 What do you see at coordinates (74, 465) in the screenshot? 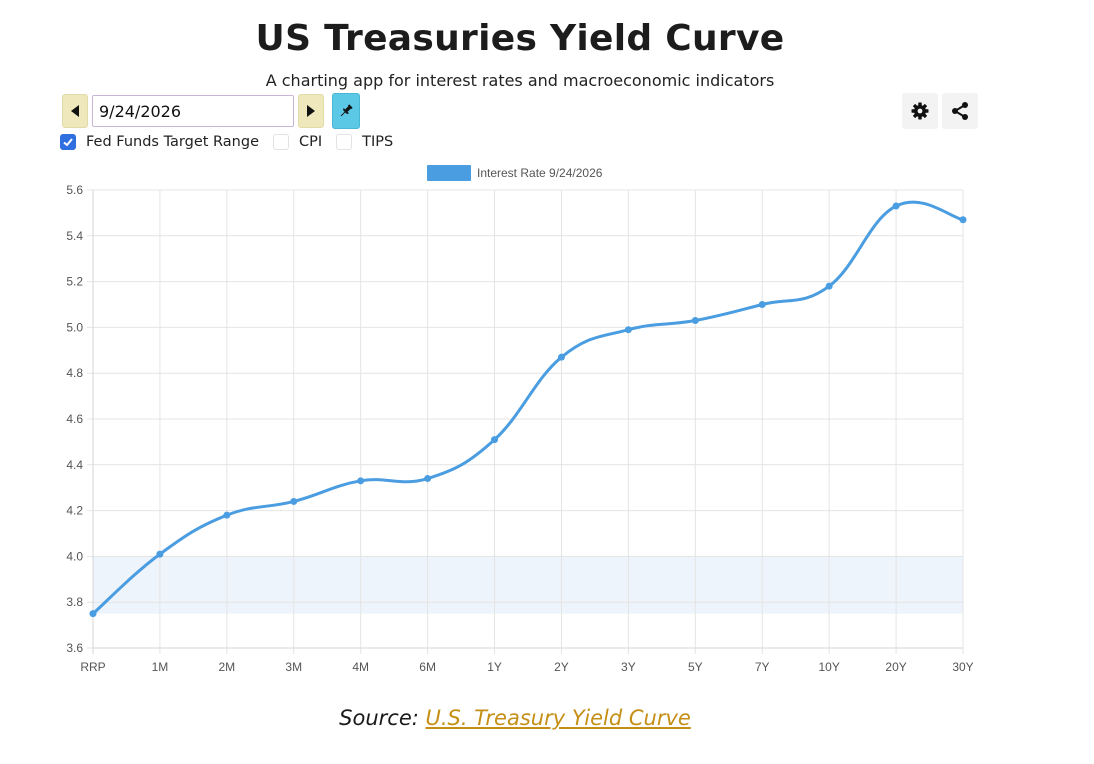
I see `y-tick-label: 4.4` at bounding box center [74, 465].